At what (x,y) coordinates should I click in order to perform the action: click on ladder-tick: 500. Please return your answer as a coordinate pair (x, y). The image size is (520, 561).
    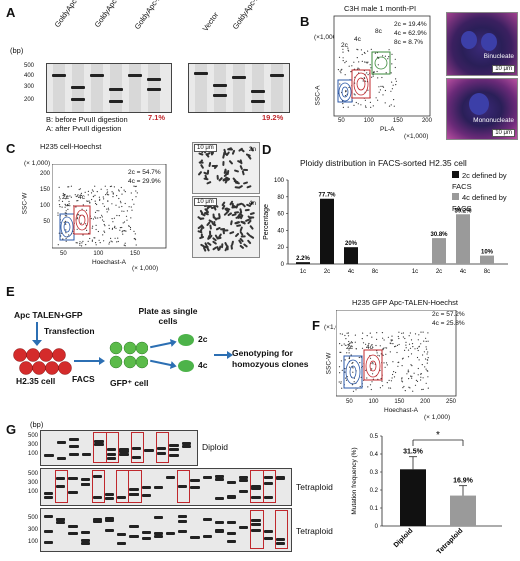
    Looking at the image, I should click on (32, 436).